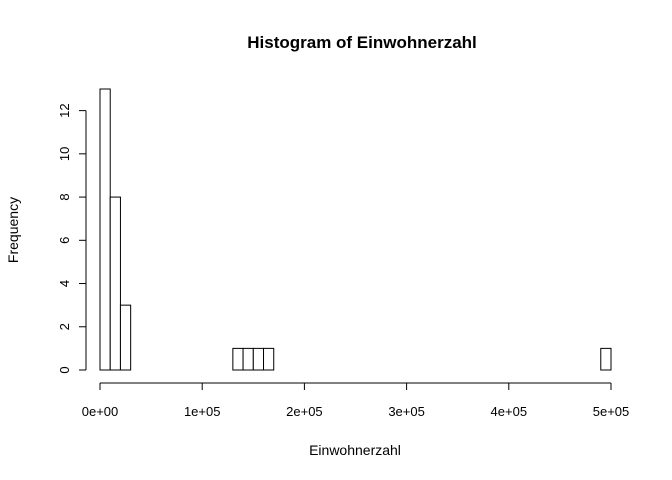 The image size is (672, 480). I want to click on x-tick-label: 0e+00, so click(100, 411).